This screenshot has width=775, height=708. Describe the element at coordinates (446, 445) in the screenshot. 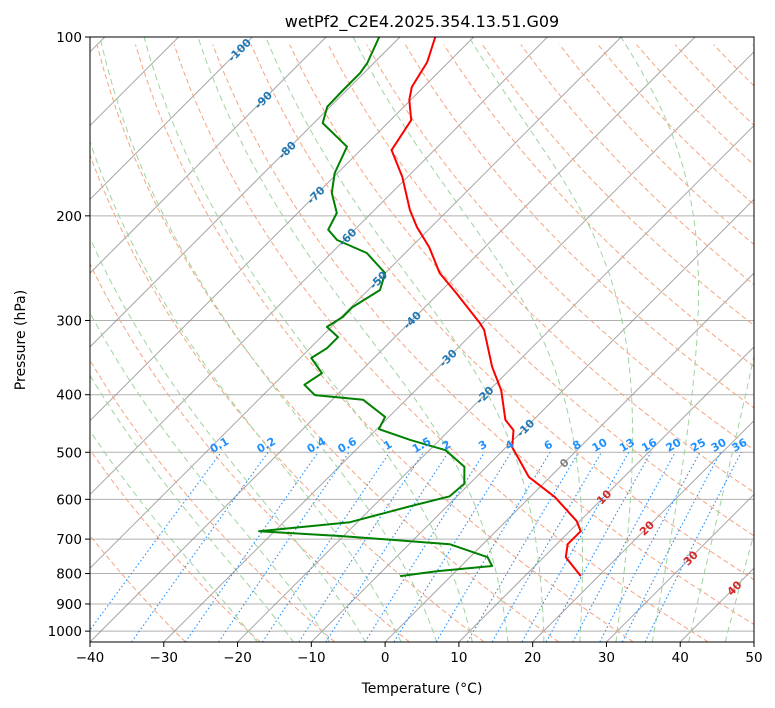

I see `mixing-ratio-label: 2` at that location.